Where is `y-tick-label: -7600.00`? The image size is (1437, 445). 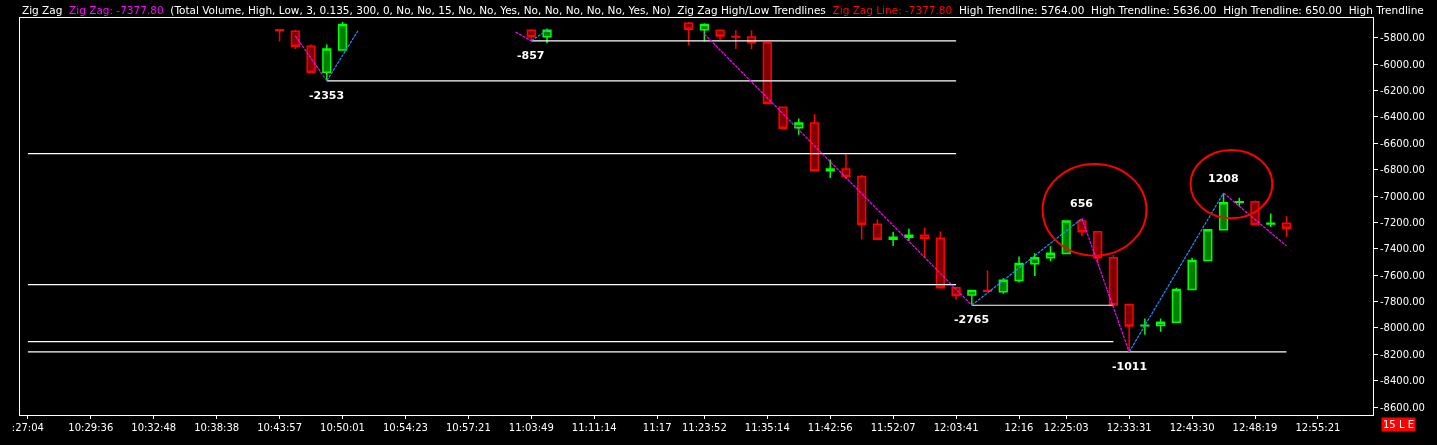
y-tick-label: -7600.00 is located at coordinates (1402, 275).